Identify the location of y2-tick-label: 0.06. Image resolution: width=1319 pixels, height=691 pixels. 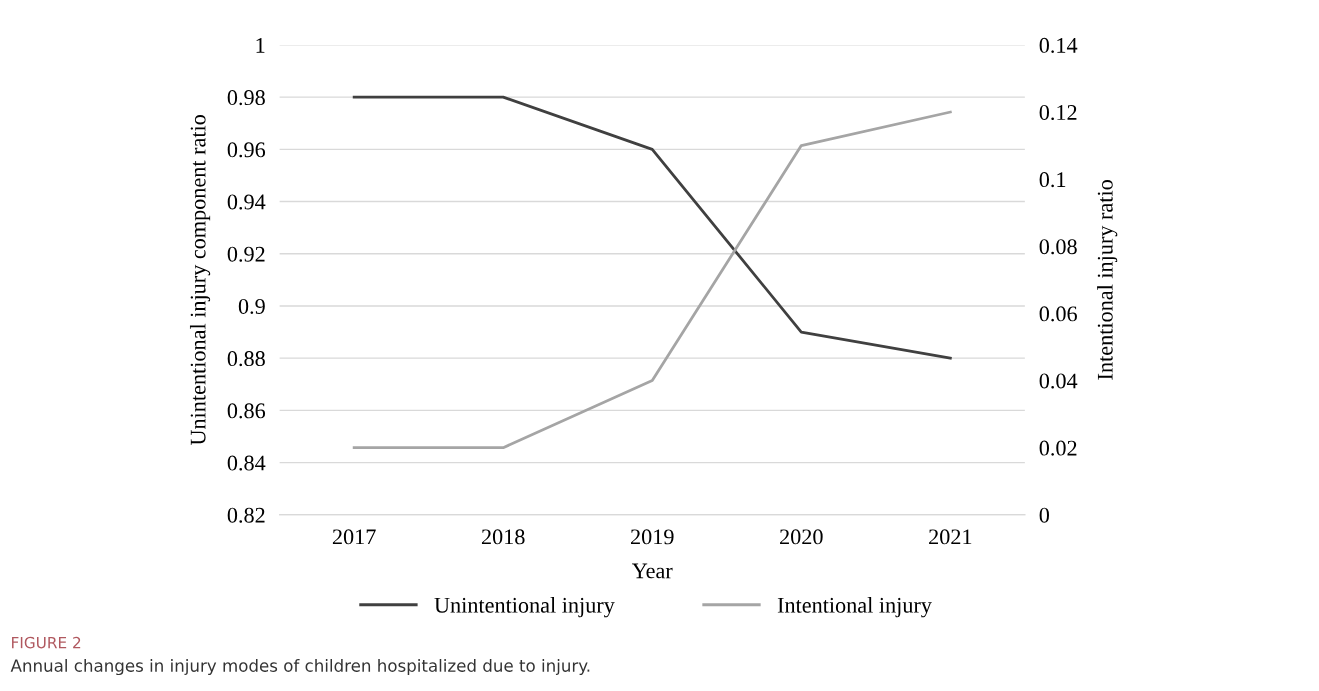
(1058, 314).